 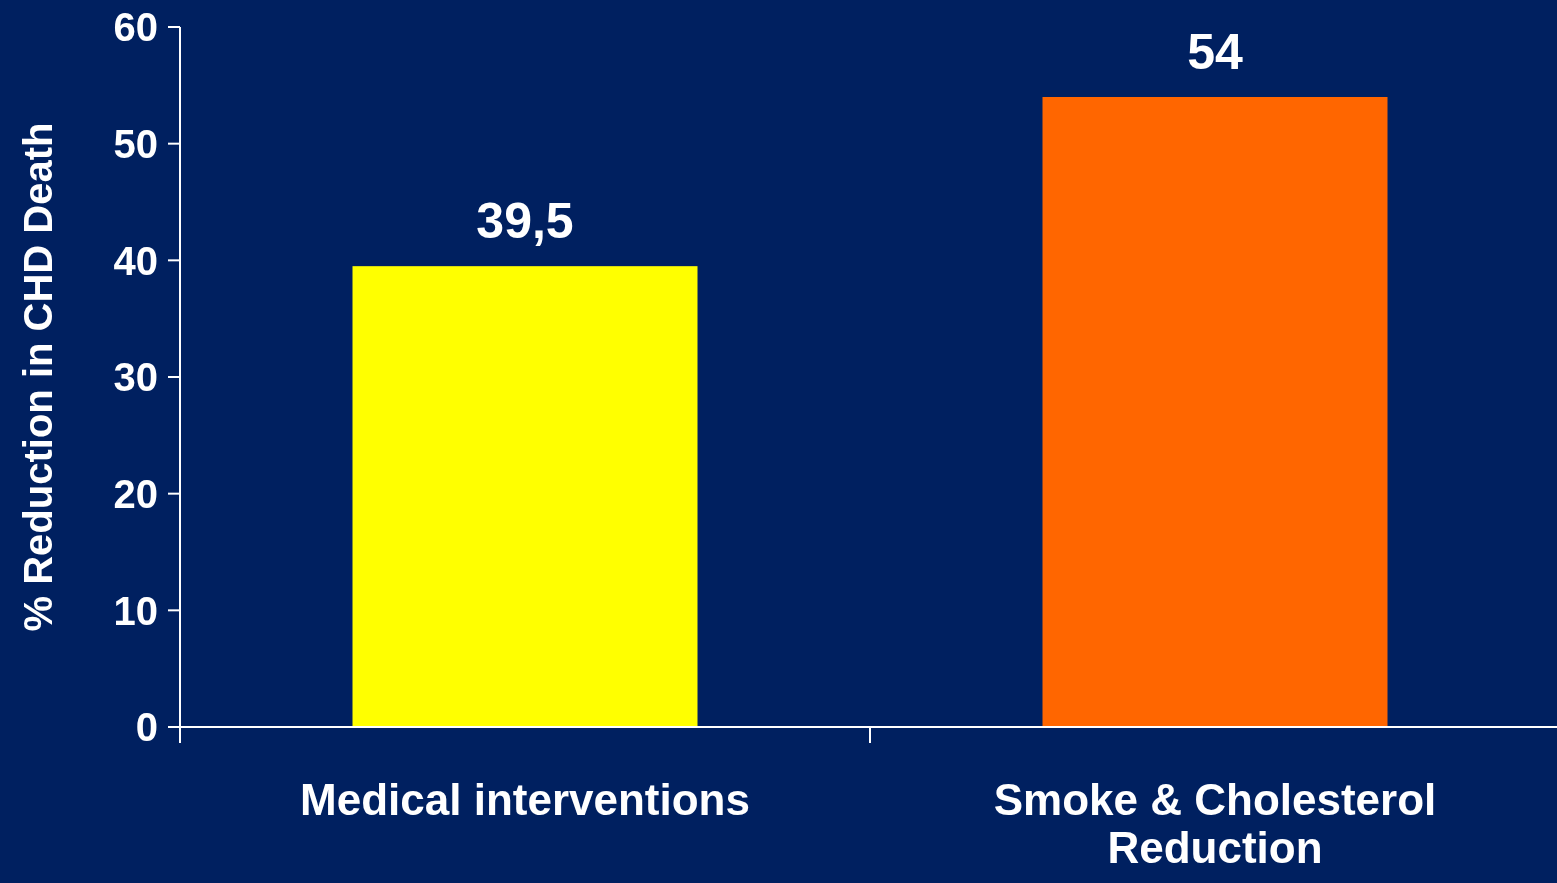 I want to click on y-tick-label: 30, so click(x=135, y=377).